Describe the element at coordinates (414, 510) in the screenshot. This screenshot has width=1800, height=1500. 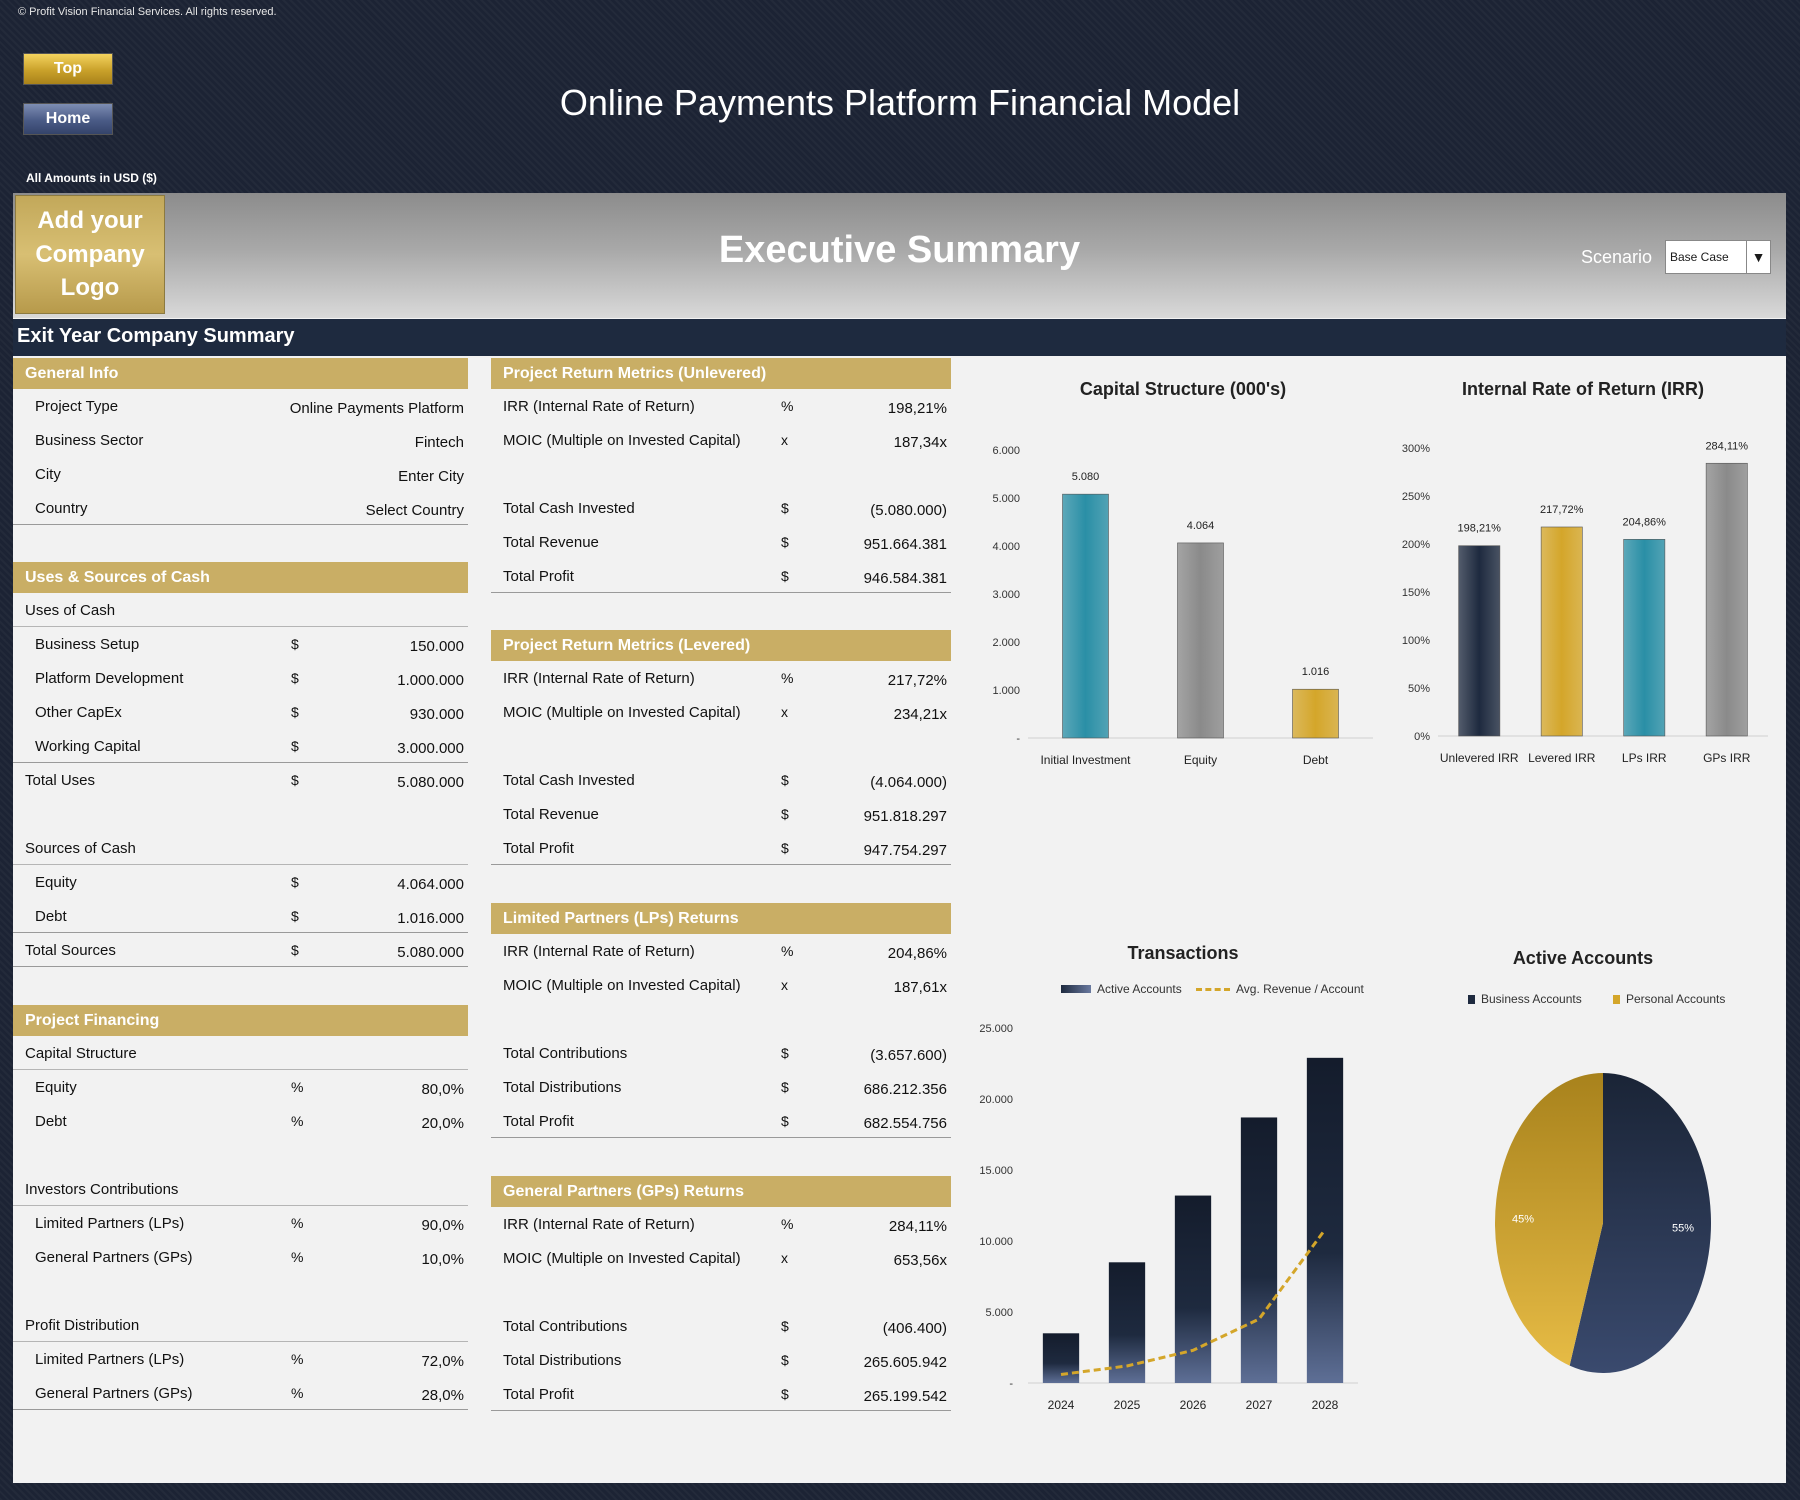
I see `info-value: Select Country` at that location.